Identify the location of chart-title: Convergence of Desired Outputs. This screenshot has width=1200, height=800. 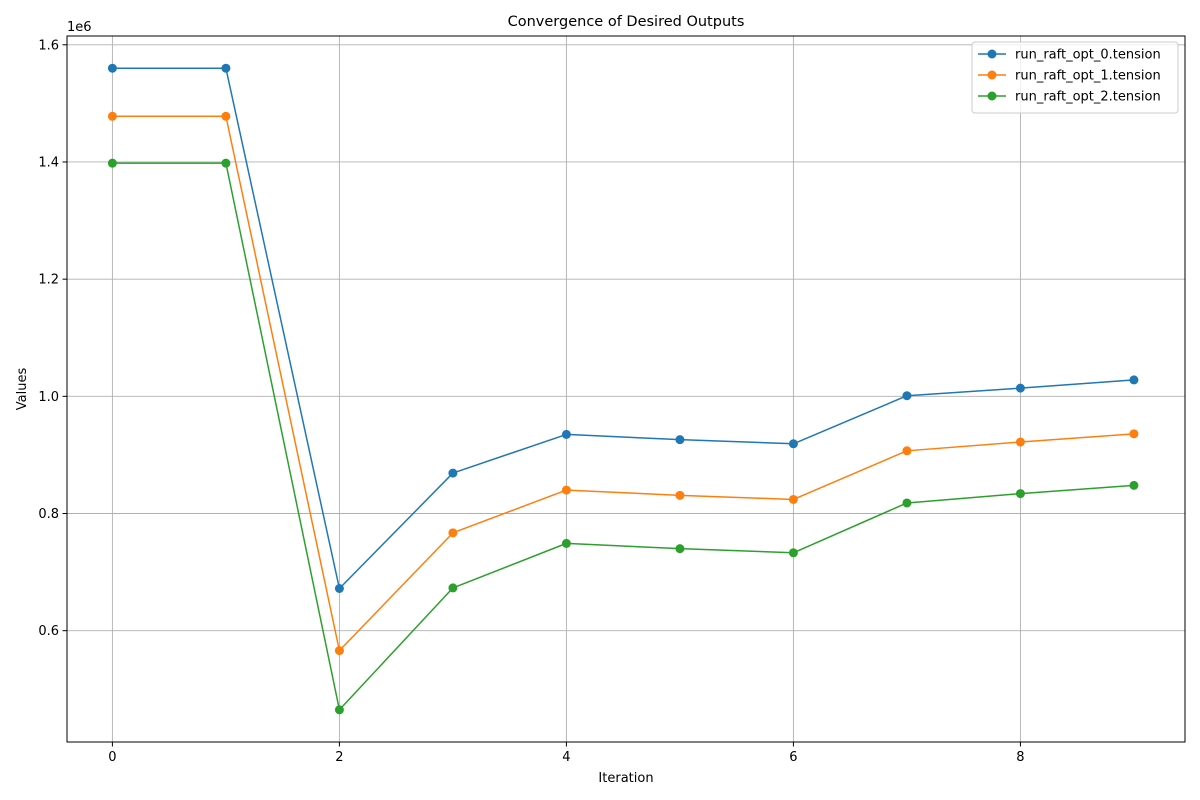
(626, 22).